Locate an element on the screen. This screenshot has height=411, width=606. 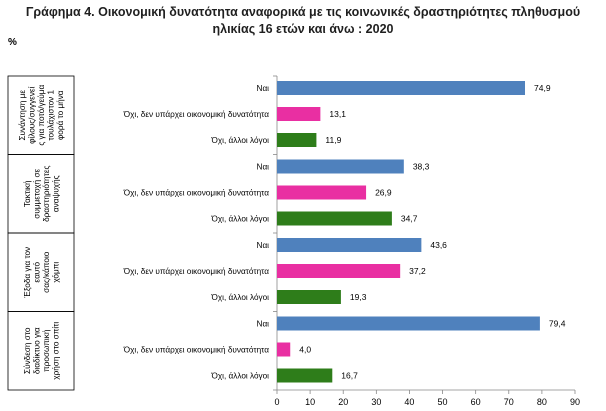
x-tick-label: 40 is located at coordinates (409, 402).